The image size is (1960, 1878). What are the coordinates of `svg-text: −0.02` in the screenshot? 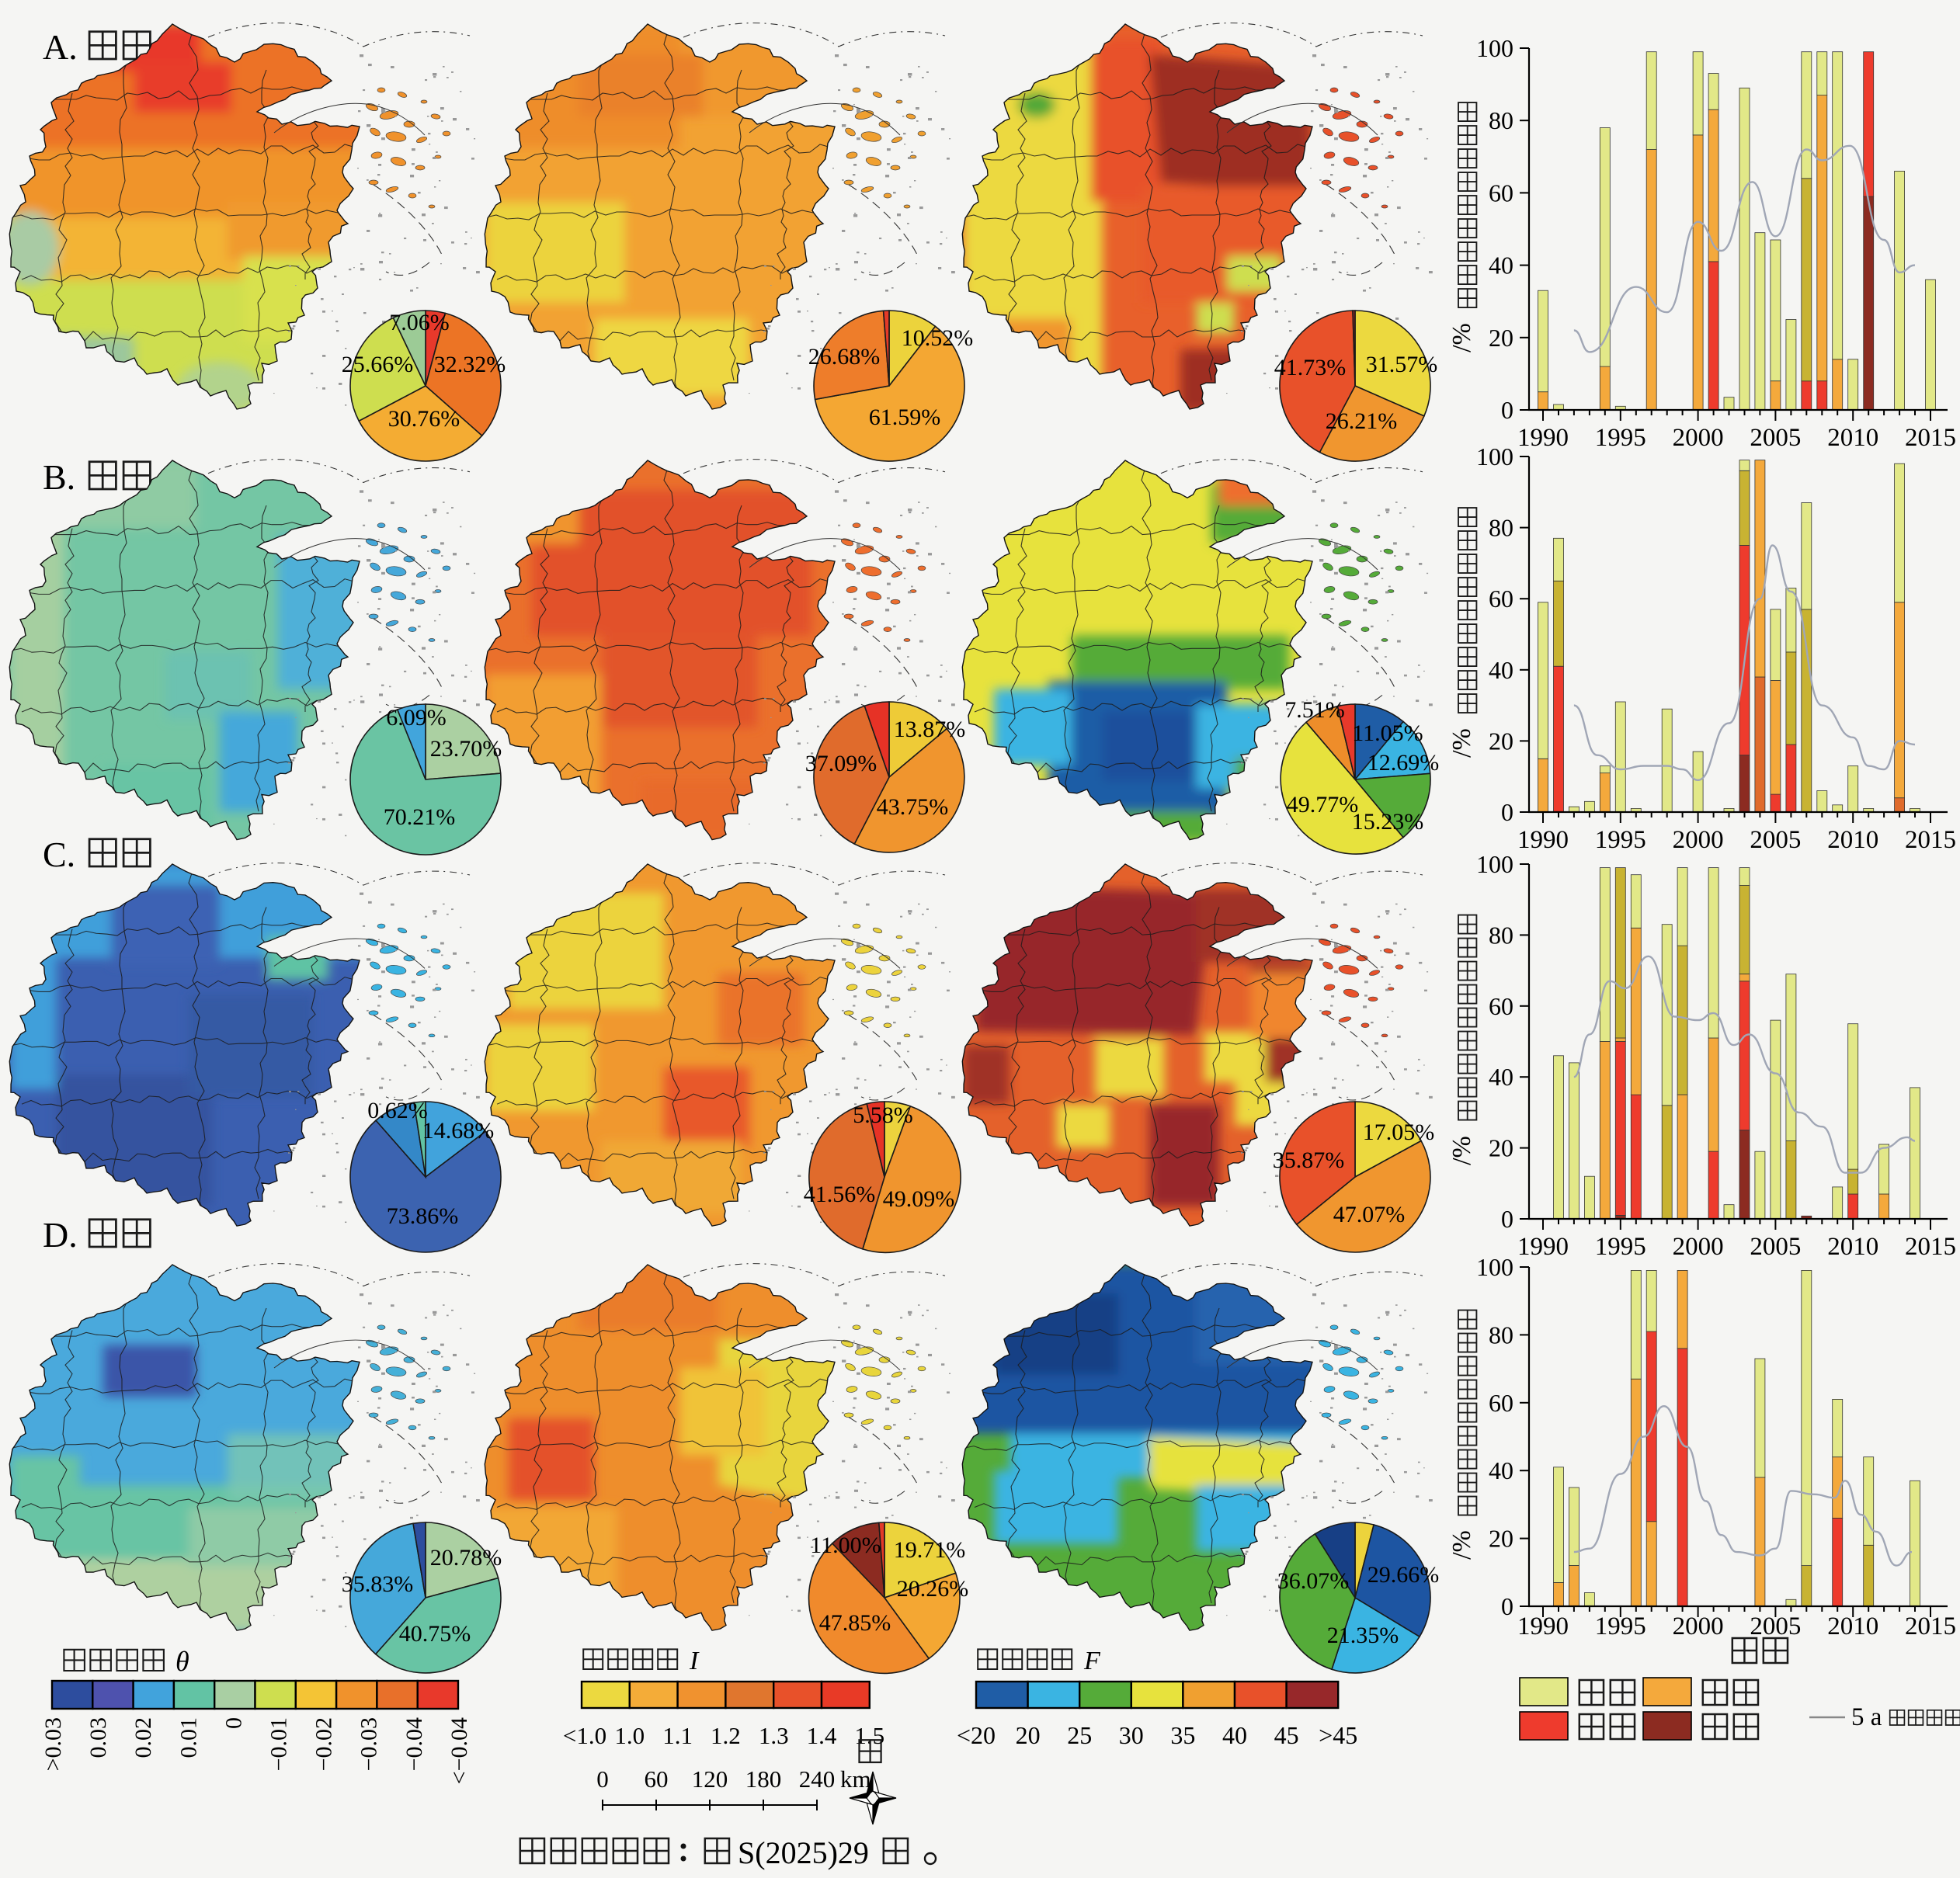 It's located at (324, 1744).